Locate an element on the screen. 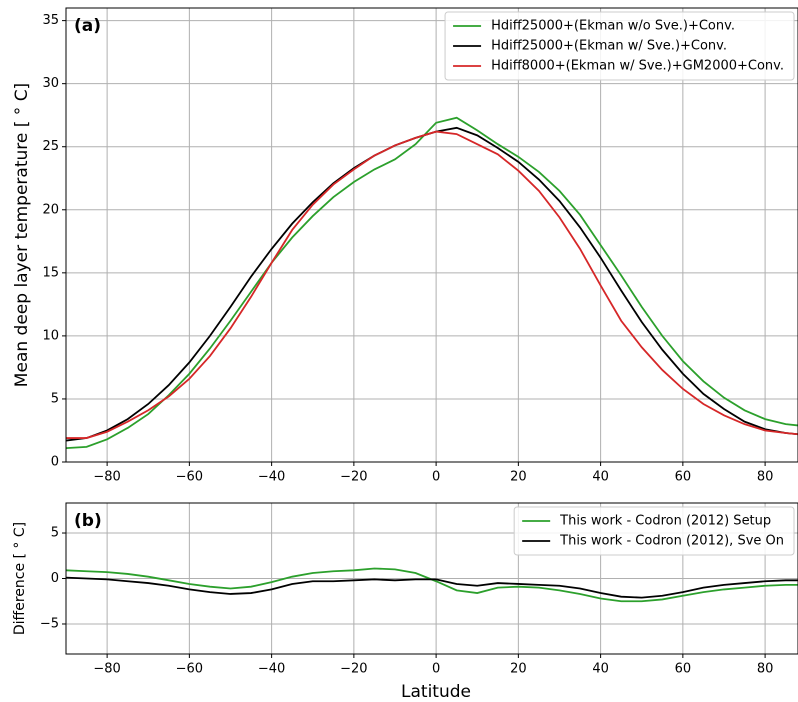  y-tick-label: −5 is located at coordinates (49, 623).